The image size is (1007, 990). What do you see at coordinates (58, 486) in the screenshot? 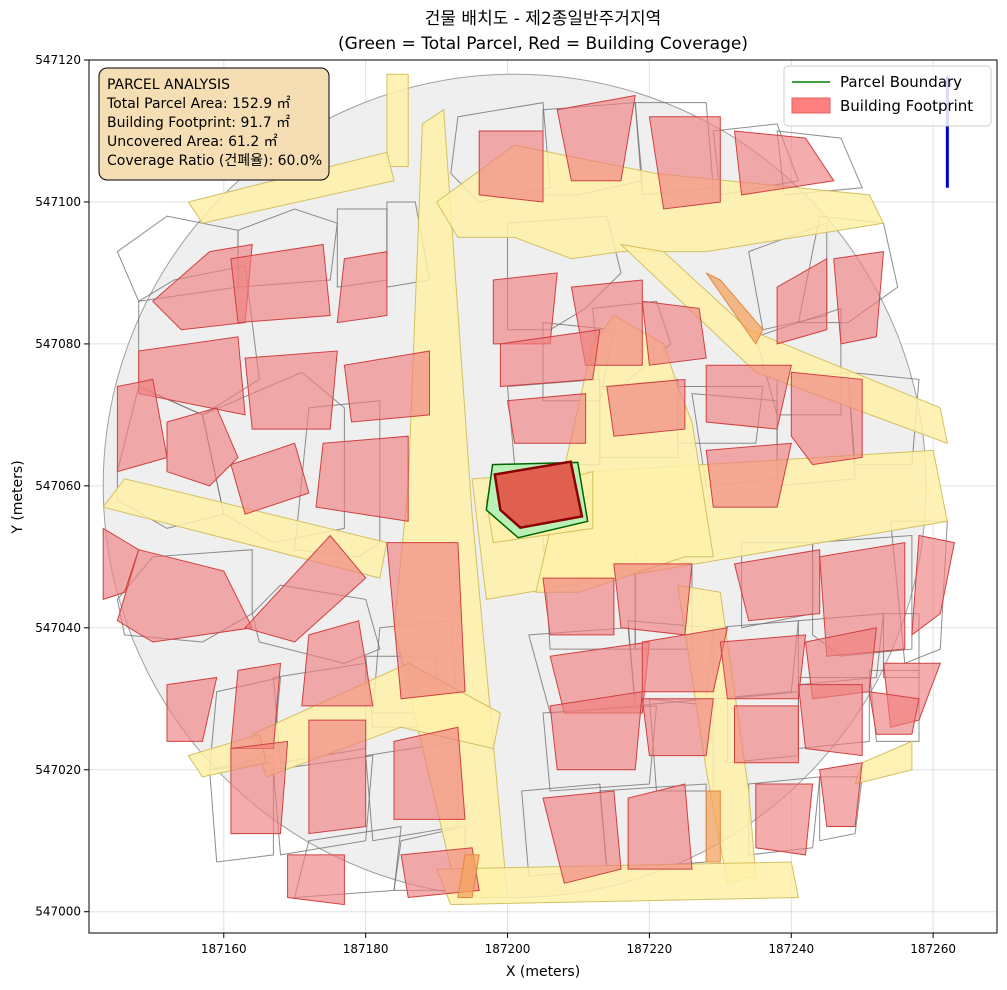
I see `y-tick-label: 547060` at bounding box center [58, 486].